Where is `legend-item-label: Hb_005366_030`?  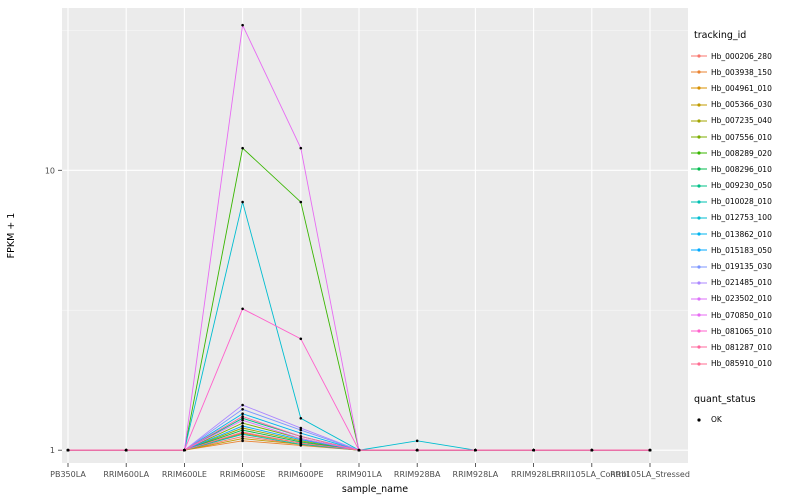
legend-item-label: Hb_005366_030 is located at coordinates (741, 105).